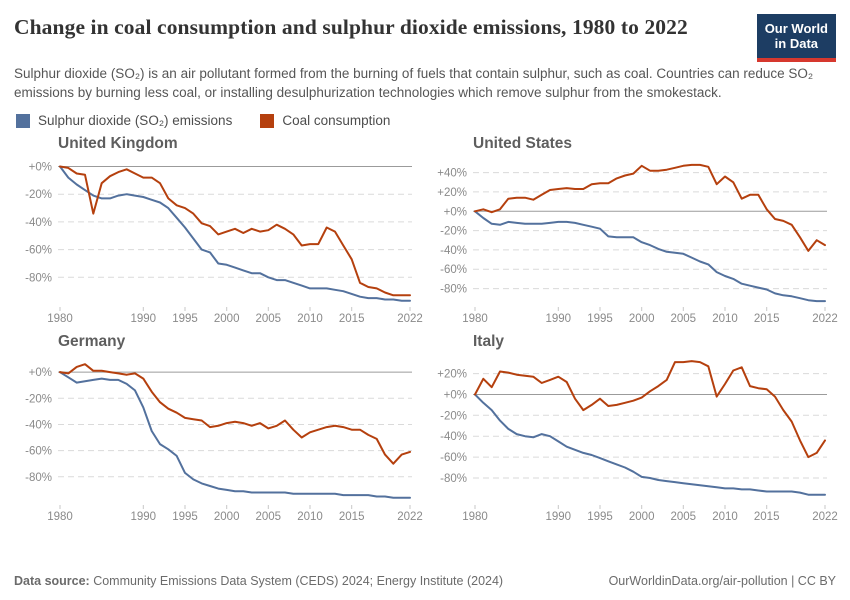 This screenshot has width=850, height=600. What do you see at coordinates (267, 120) in the screenshot?
I see `coal-color-swatch-icon` at bounding box center [267, 120].